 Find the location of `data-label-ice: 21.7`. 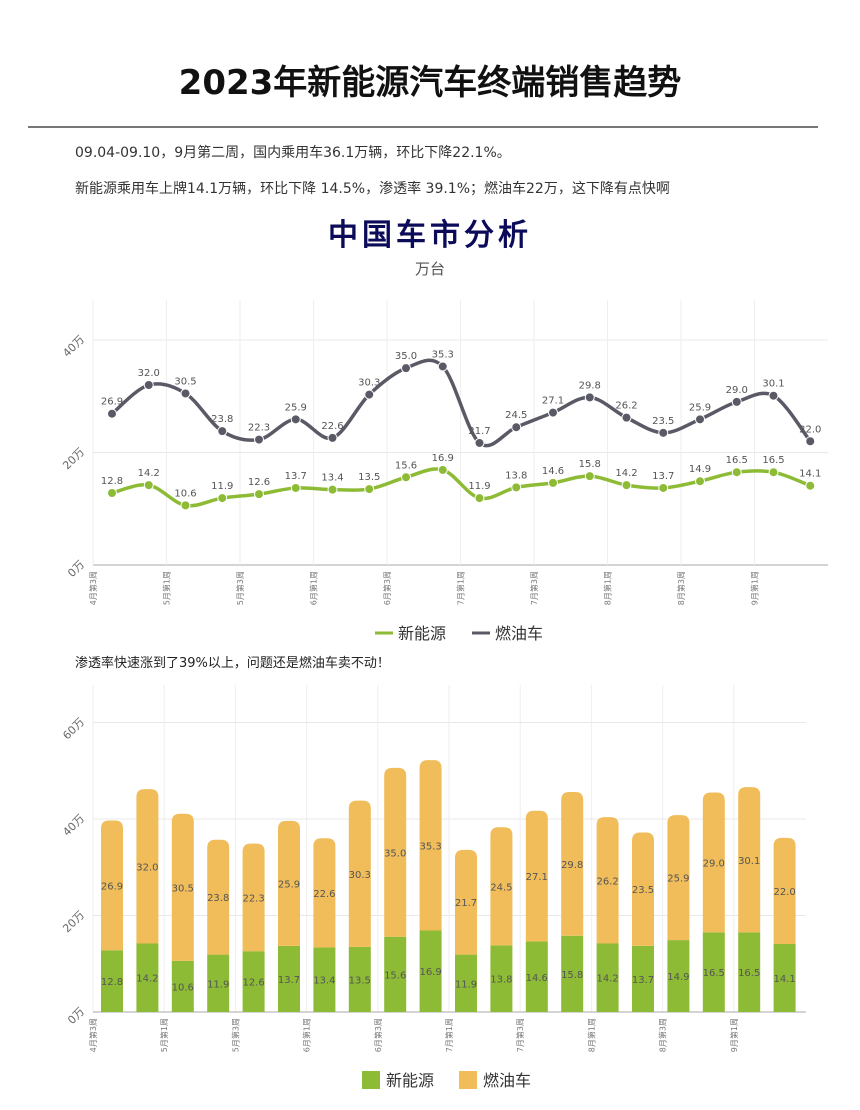

data-label-ice: 21.7 is located at coordinates (466, 903).